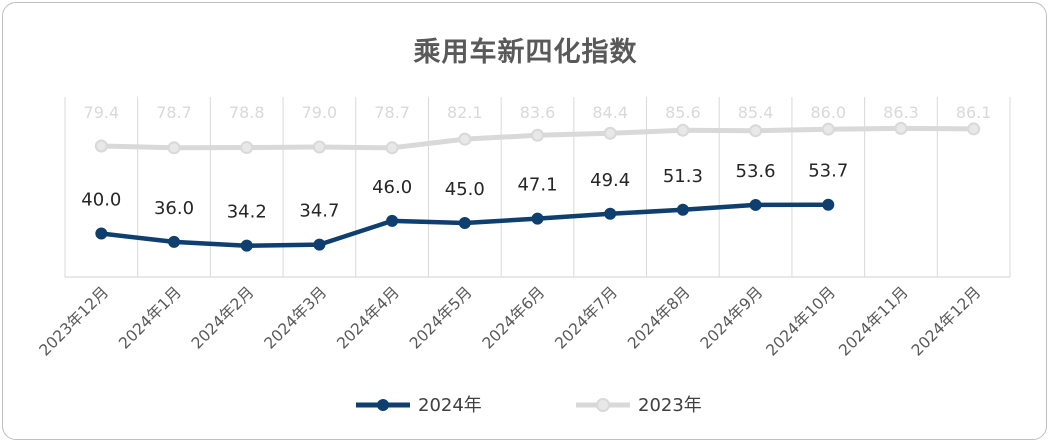 The width and height of the screenshot is (1051, 444). Describe the element at coordinates (247, 112) in the screenshot. I see `data-label-2023: 78.8` at that location.